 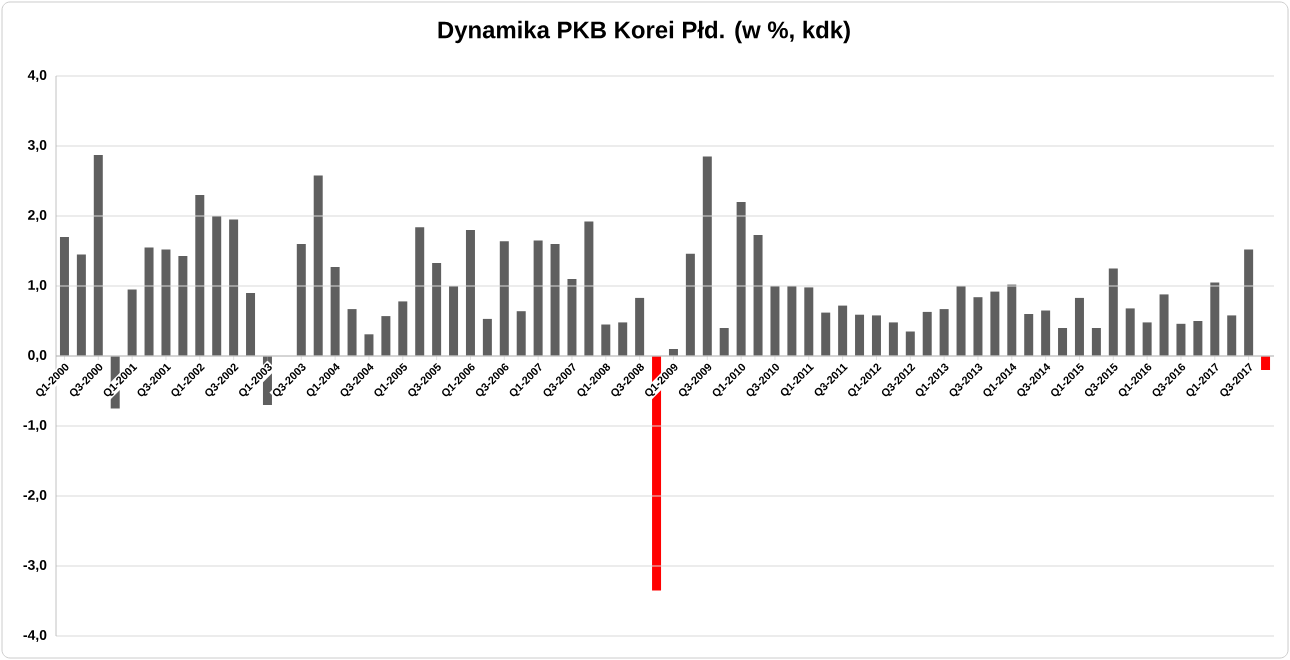 What do you see at coordinates (644, 32) in the screenshot?
I see `chart-title: Dynamika PKB Korei Płd. (w %, kdk)` at bounding box center [644, 32].